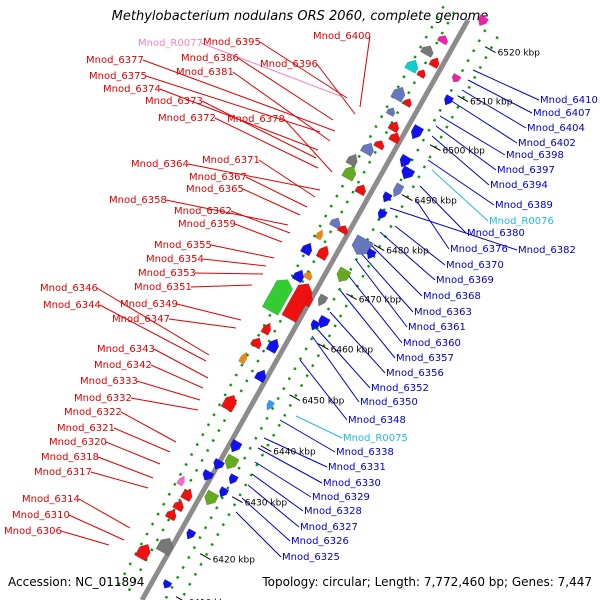 The height and width of the screenshot is (600, 600). Describe the element at coordinates (407, 252) in the screenshot. I see `scale-tick-label: 6480 kbp` at that location.